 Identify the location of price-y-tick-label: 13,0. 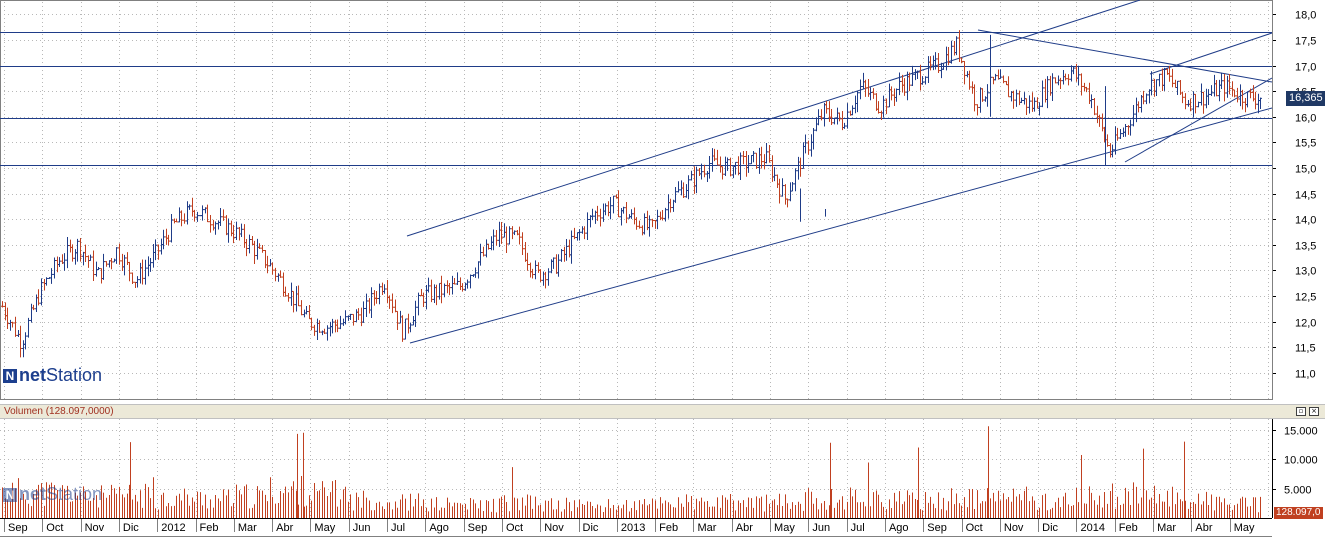
(1305, 272).